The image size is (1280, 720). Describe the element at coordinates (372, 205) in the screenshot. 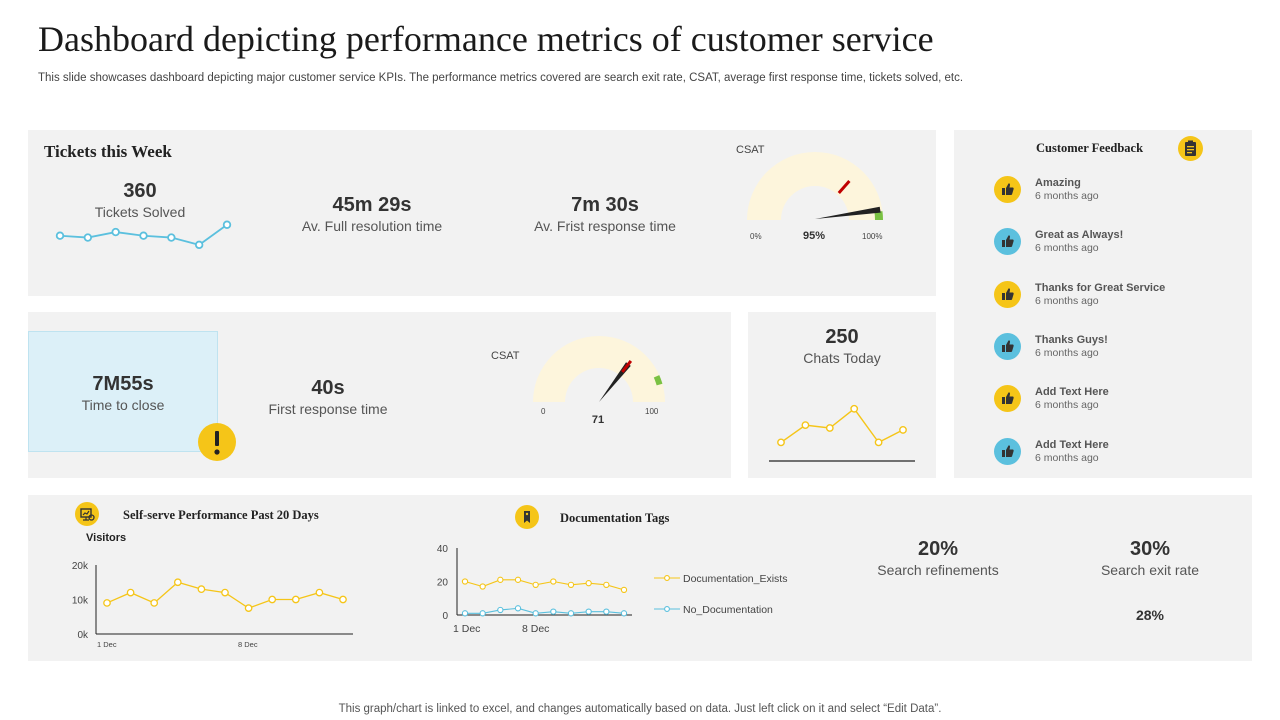

I see `resolution-time-value: 45m 29s` at that location.